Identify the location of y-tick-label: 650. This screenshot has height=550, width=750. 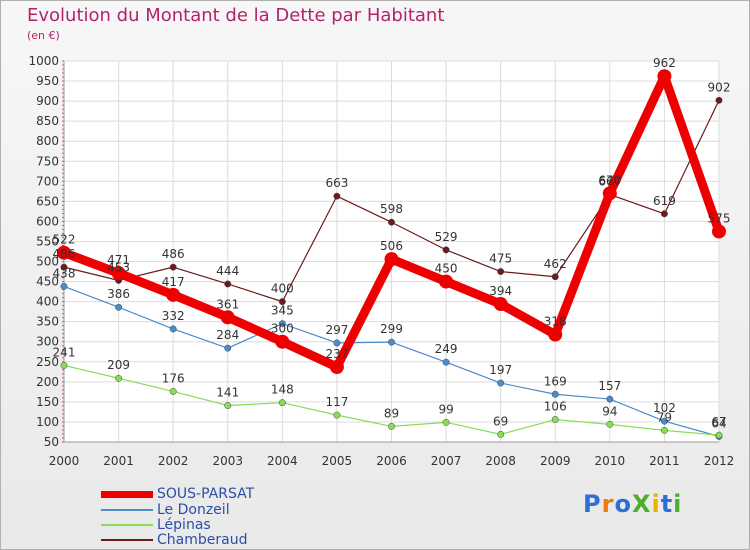
(47, 201).